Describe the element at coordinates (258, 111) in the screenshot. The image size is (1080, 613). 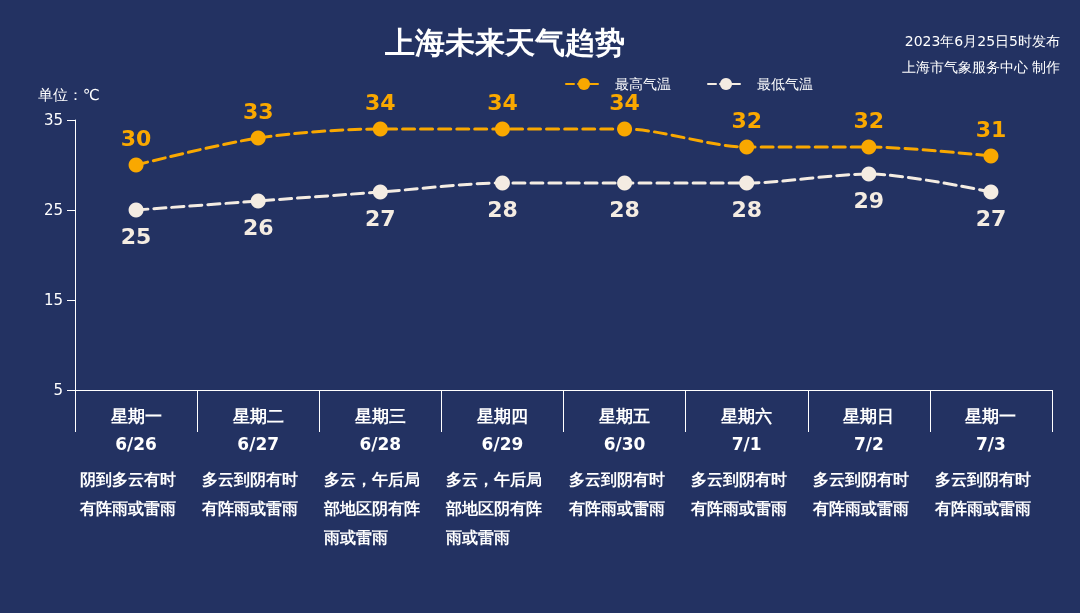
I see `data-label: 33` at that location.